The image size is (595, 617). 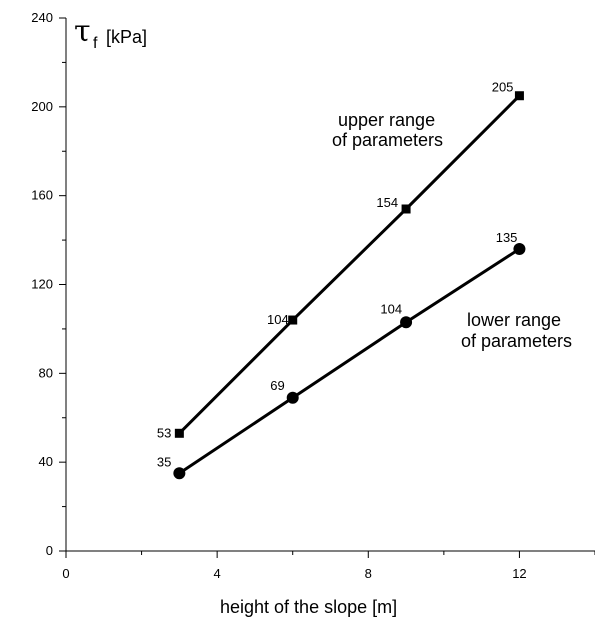 What do you see at coordinates (217, 573) in the screenshot?
I see `x-tick-label: 4` at bounding box center [217, 573].